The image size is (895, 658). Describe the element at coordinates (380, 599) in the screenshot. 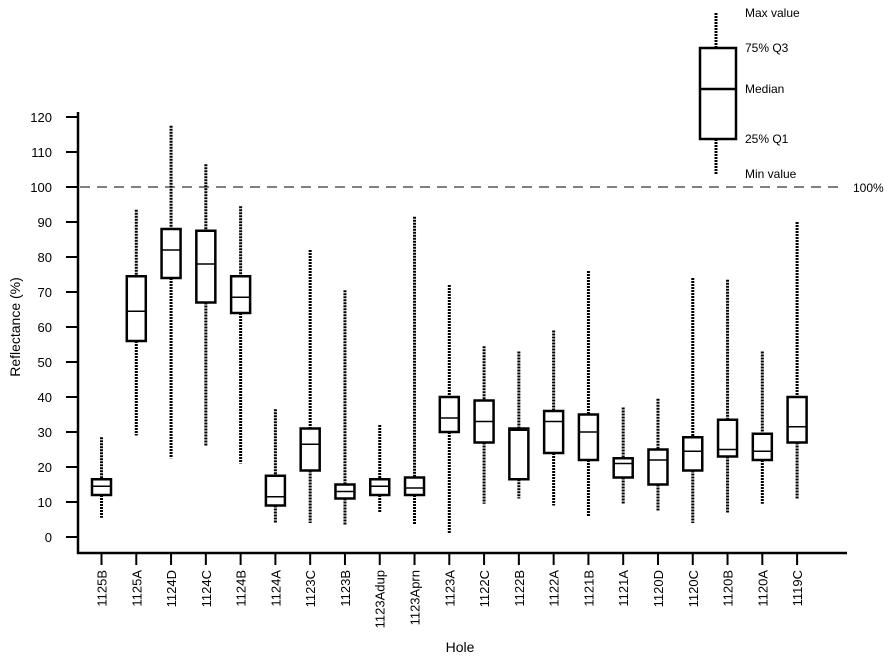

I see `x-tick-label: 1123Adup` at that location.